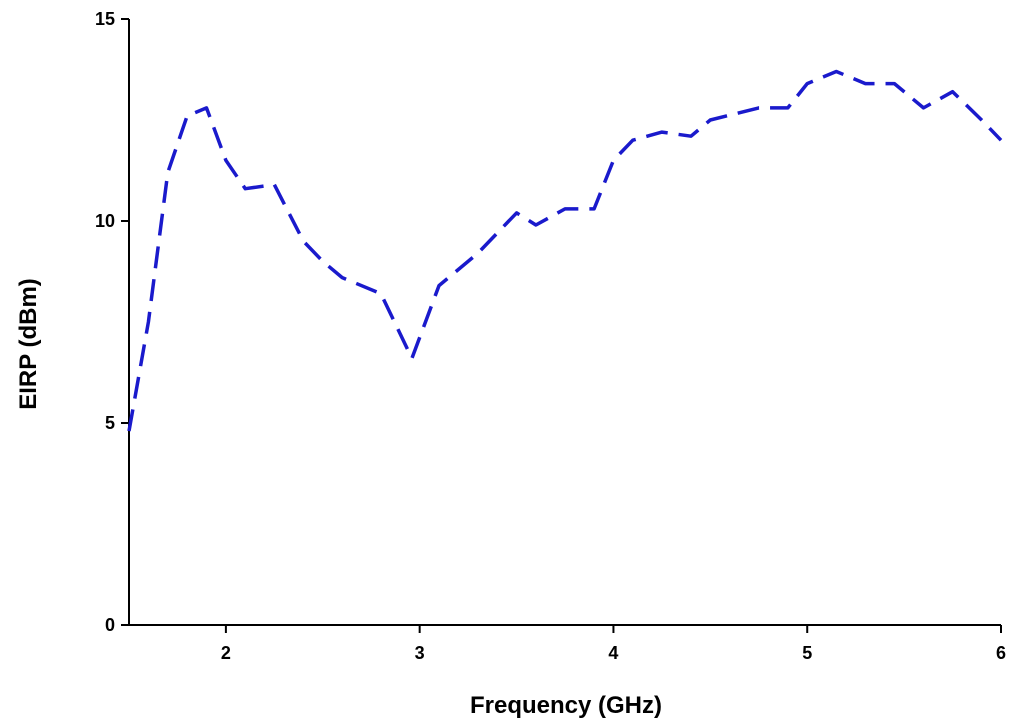 The width and height of the screenshot is (1024, 727). I want to click on x-tick-label: 5, so click(807, 653).